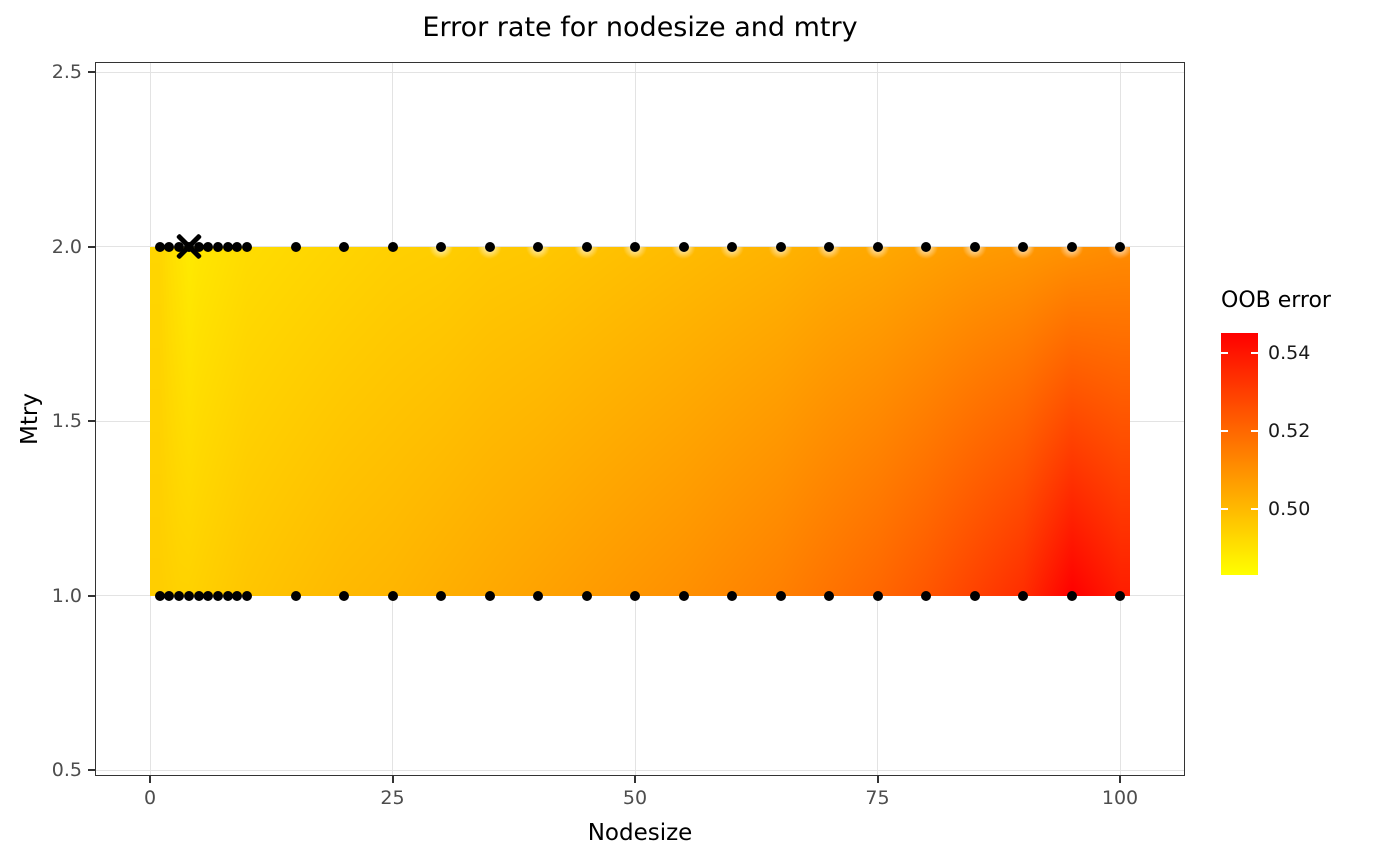 The width and height of the screenshot is (1400, 866). I want to click on x-tick-label: 25, so click(392, 798).